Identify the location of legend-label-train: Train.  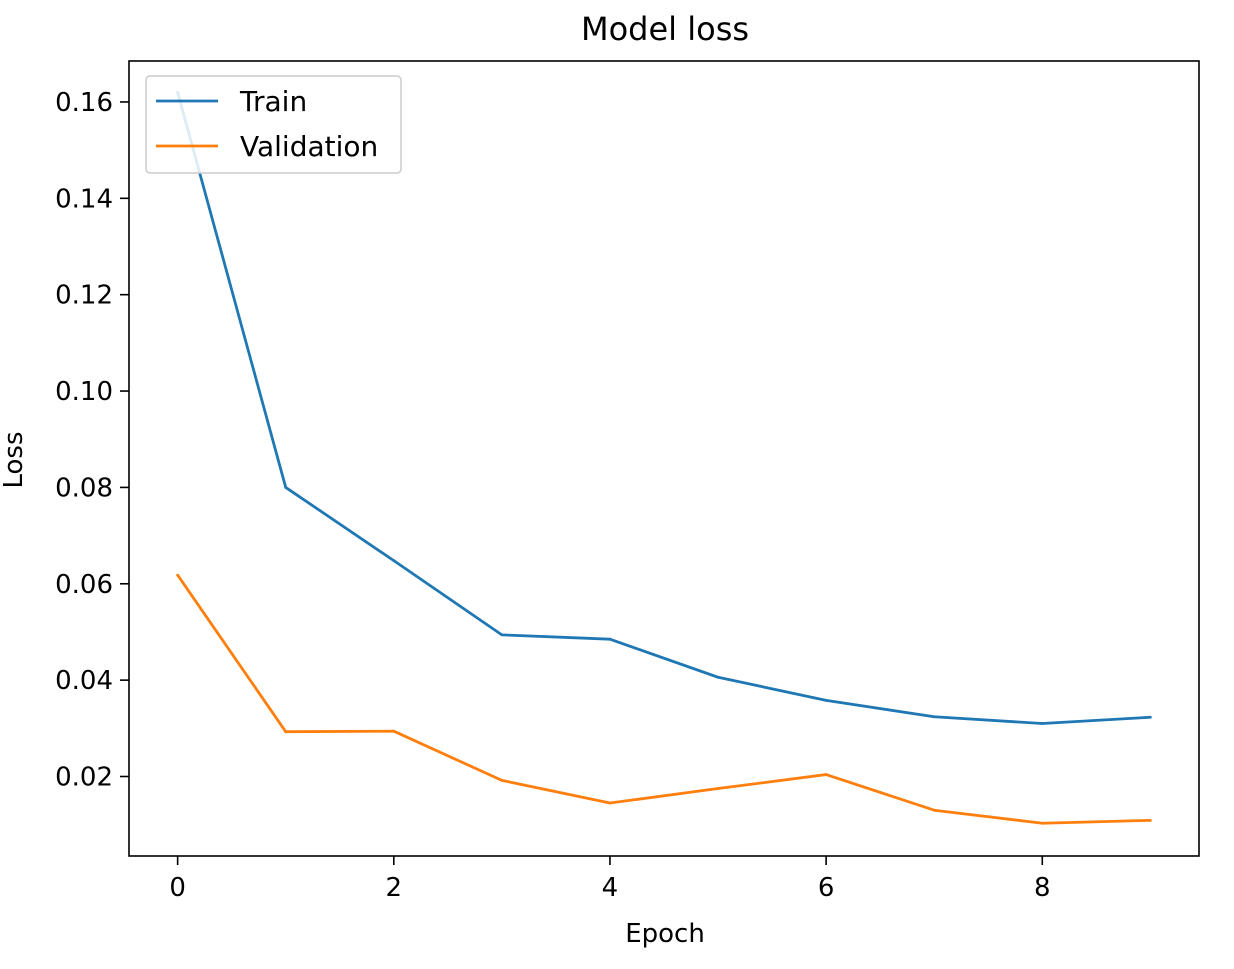
(273, 101).